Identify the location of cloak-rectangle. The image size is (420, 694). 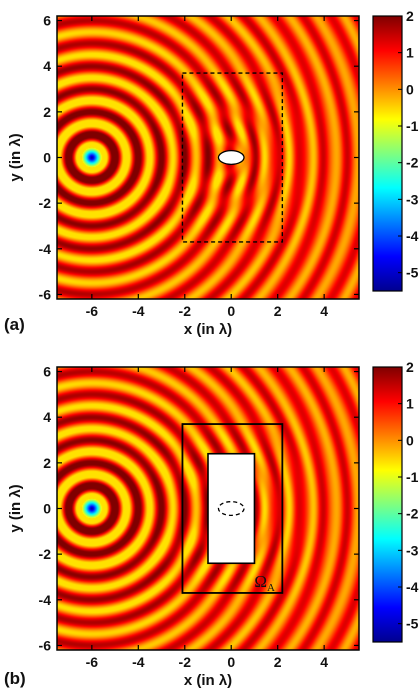
(231, 508).